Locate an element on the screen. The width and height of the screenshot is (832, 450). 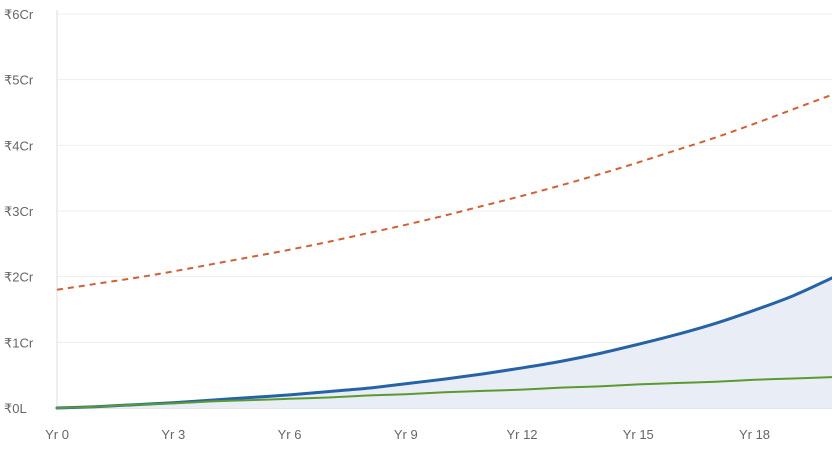
x-tick-label: Yr 18 is located at coordinates (754, 434).